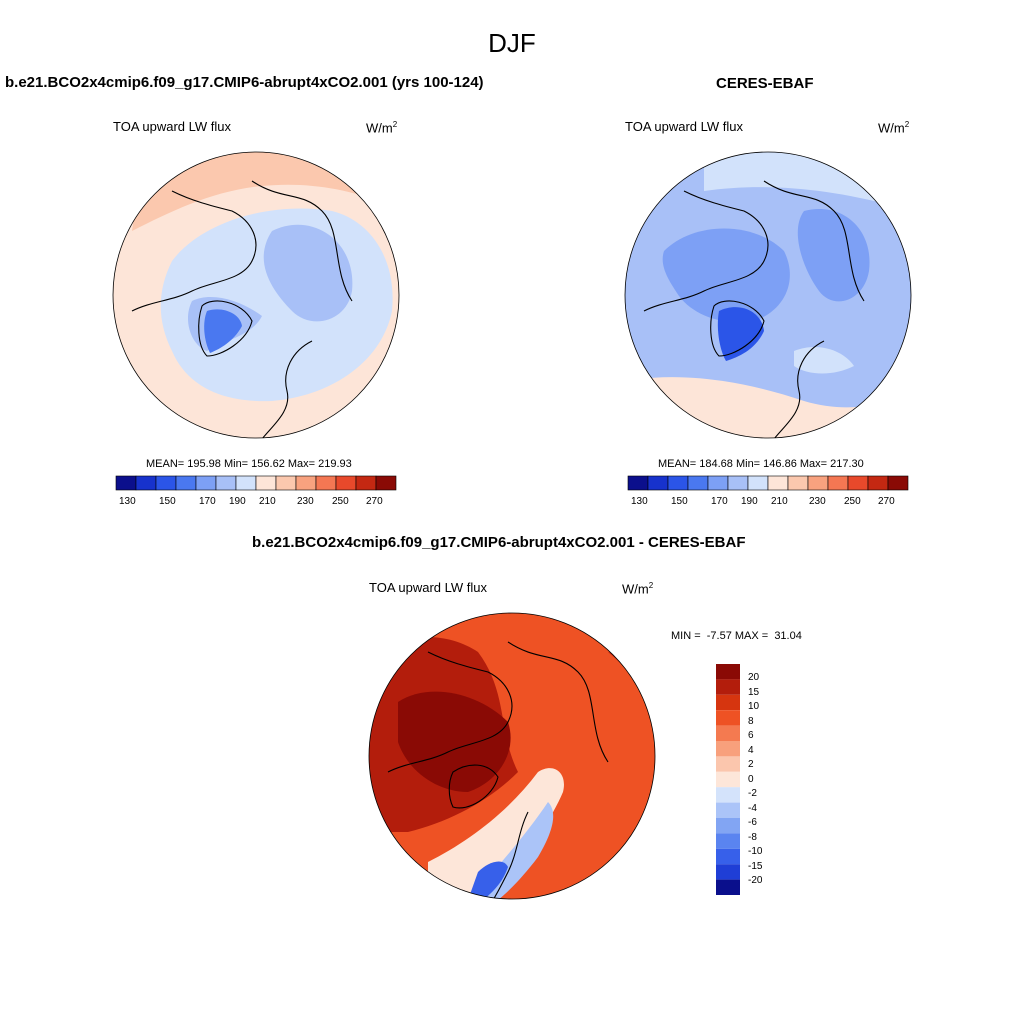 The image size is (1024, 1024). Describe the element at coordinates (752, 793) in the screenshot. I see `diff-tick: -2` at that location.